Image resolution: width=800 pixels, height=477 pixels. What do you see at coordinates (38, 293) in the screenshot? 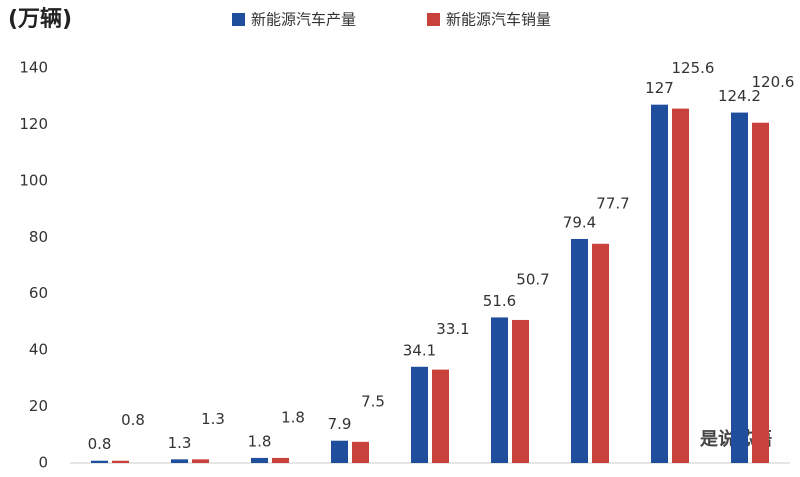
I see `y-tick-label: 60` at bounding box center [38, 293].